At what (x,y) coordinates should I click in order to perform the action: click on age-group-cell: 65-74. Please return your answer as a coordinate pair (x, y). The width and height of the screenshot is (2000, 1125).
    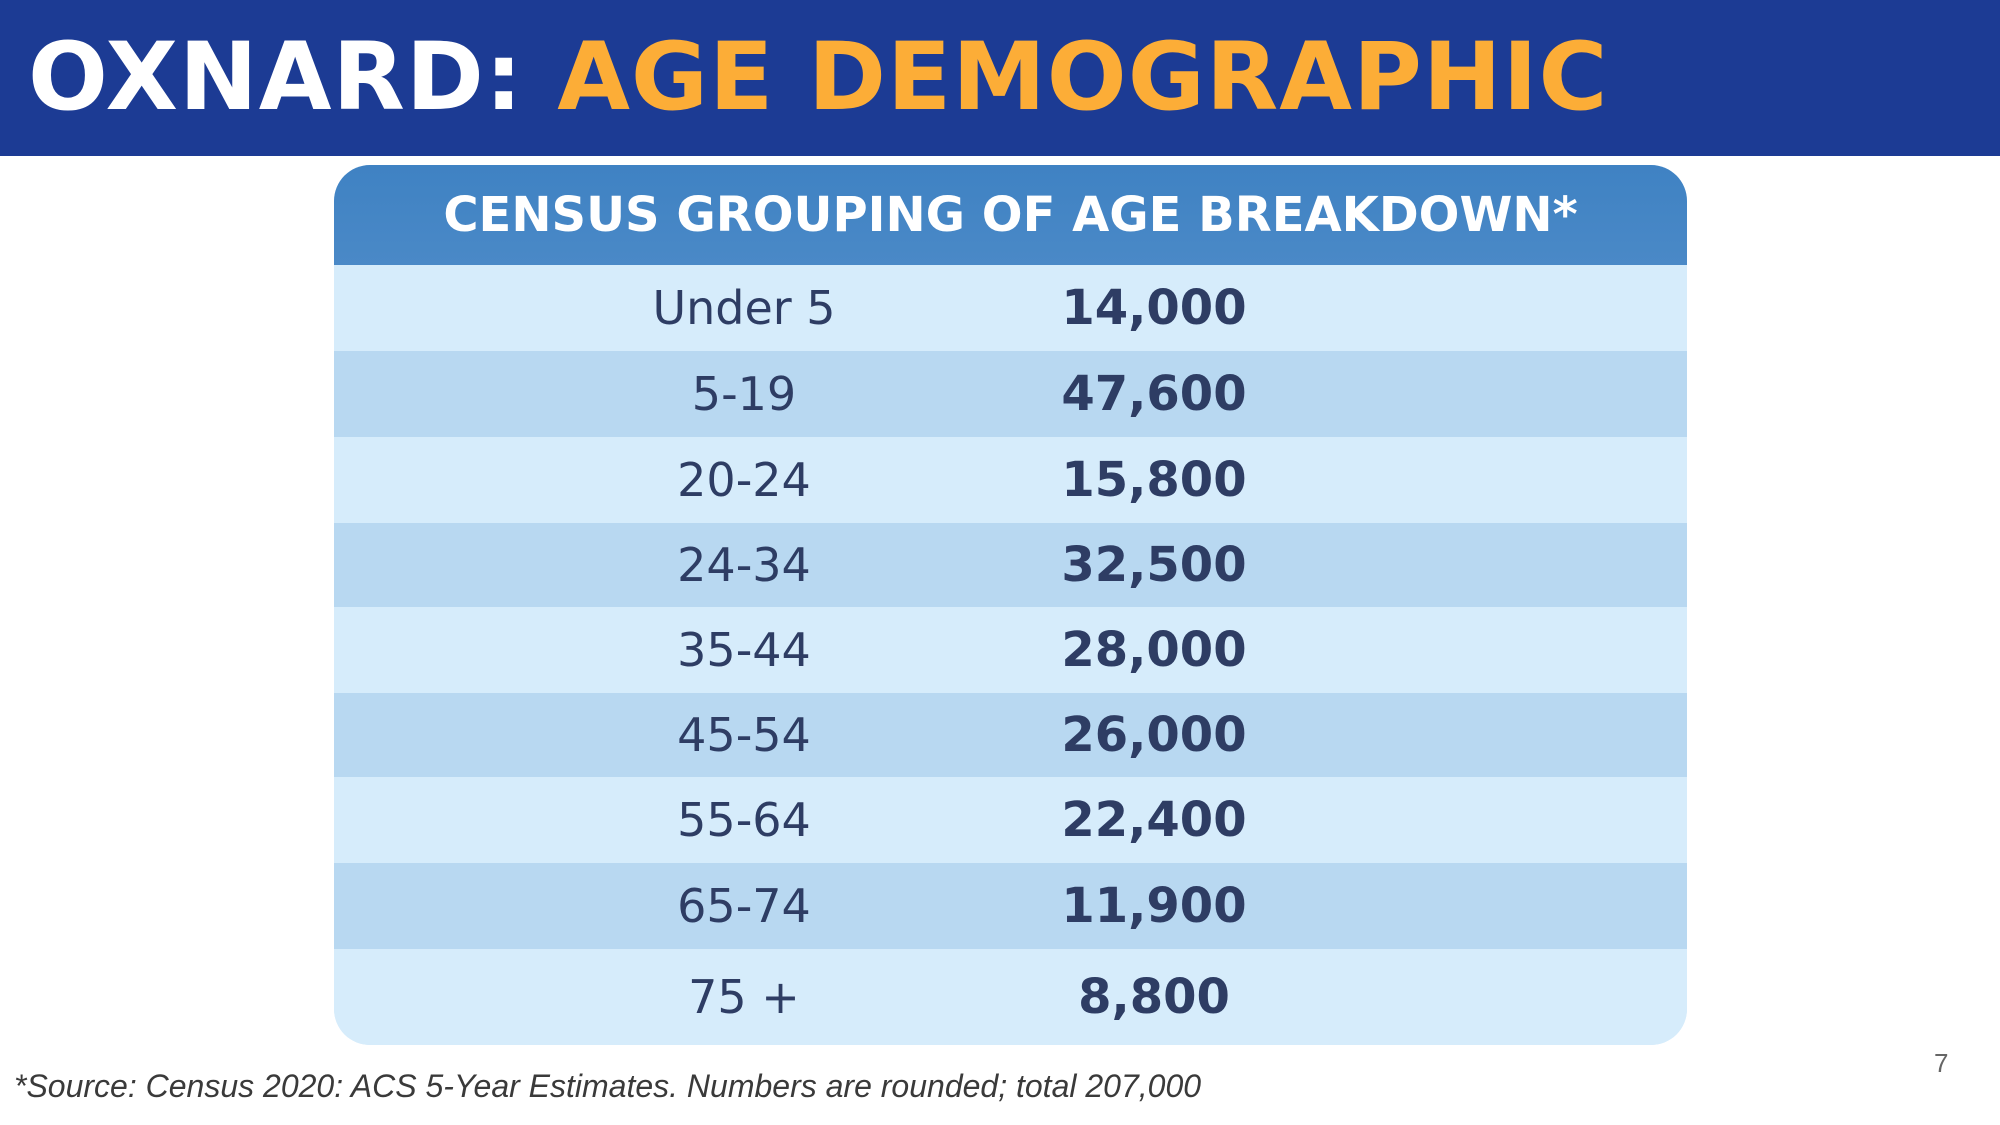
    Looking at the image, I should click on (744, 906).